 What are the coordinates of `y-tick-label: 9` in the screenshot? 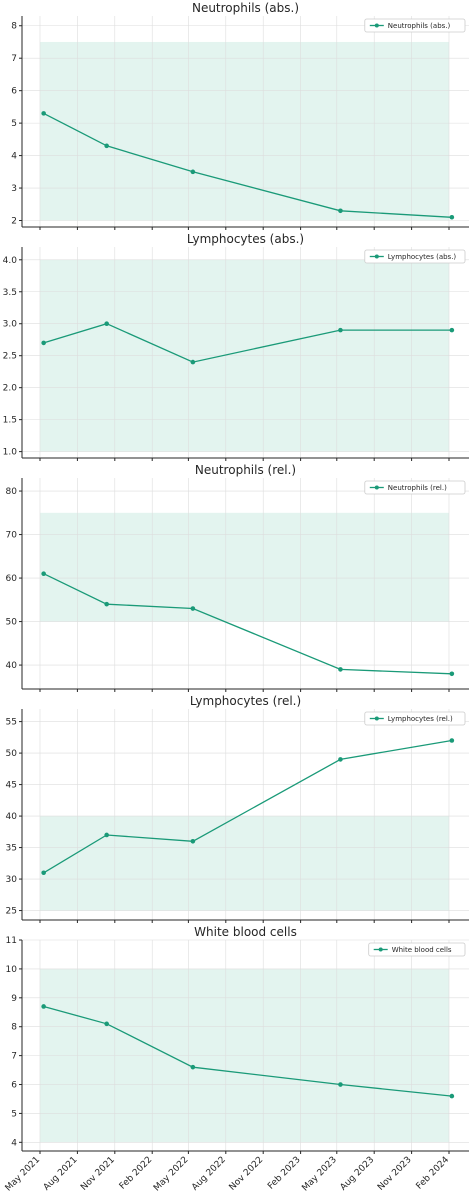 It's located at (14, 999).